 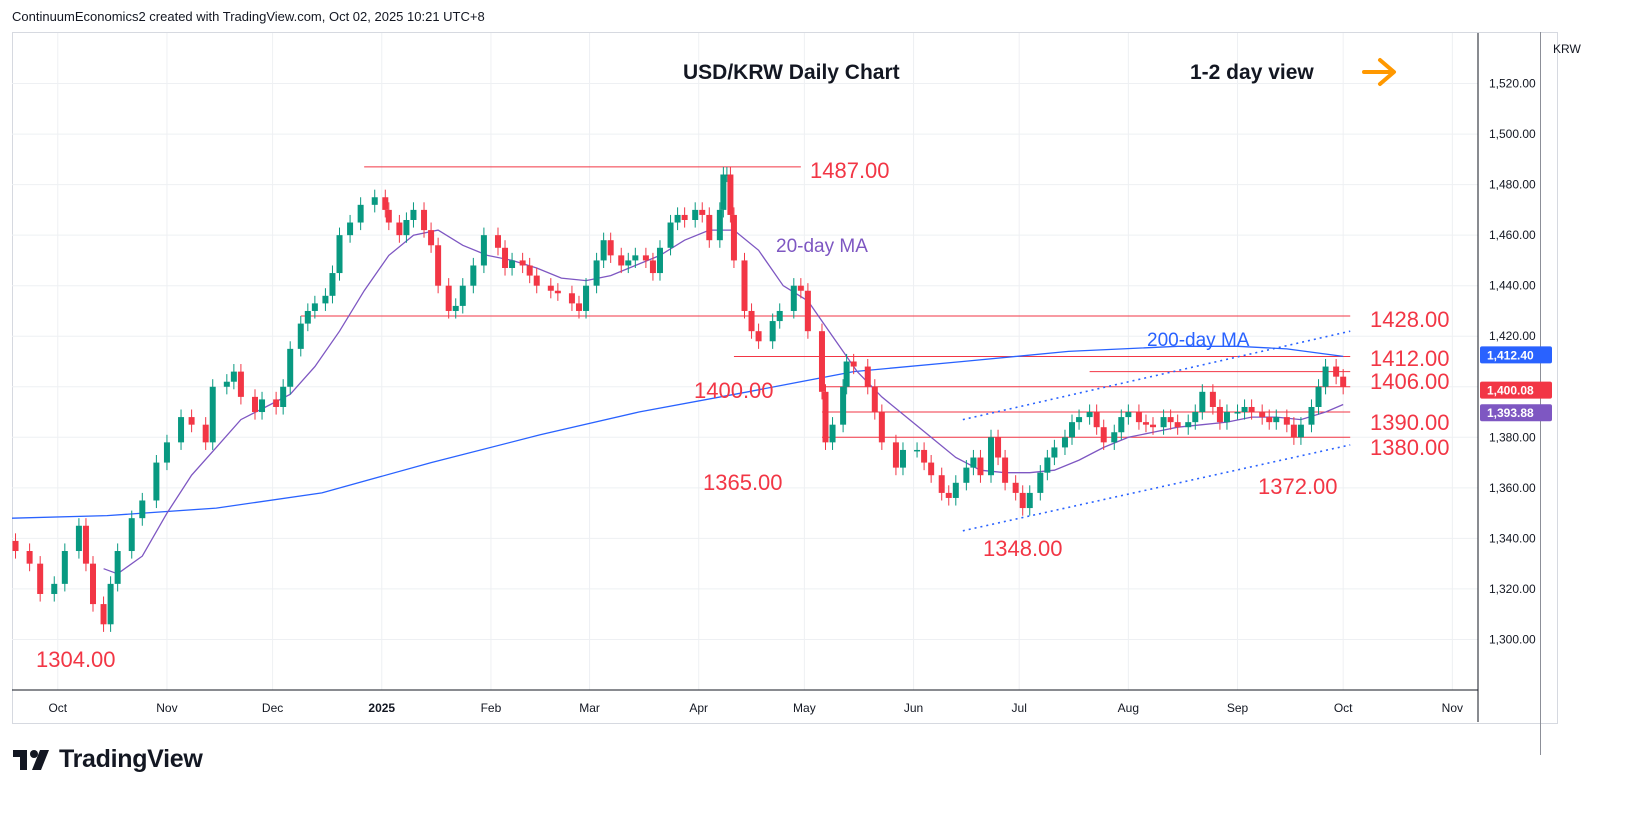 I want to click on x-tick-label: May, so click(x=804, y=708).